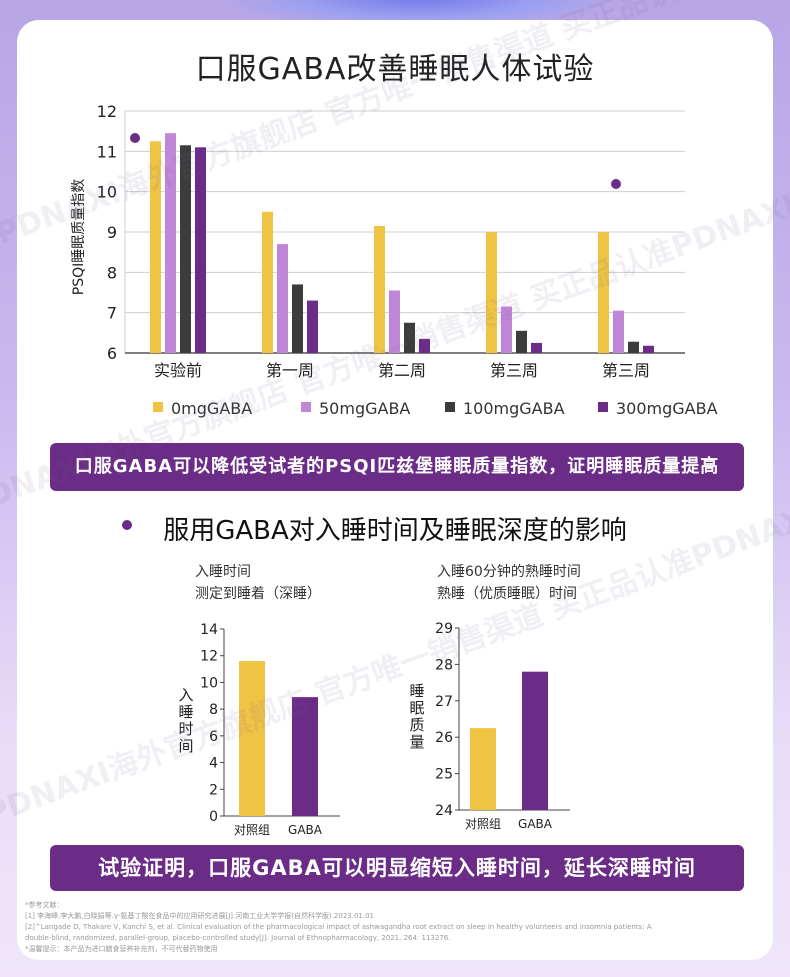  I want to click on y-tick-label: 14, so click(209, 630).